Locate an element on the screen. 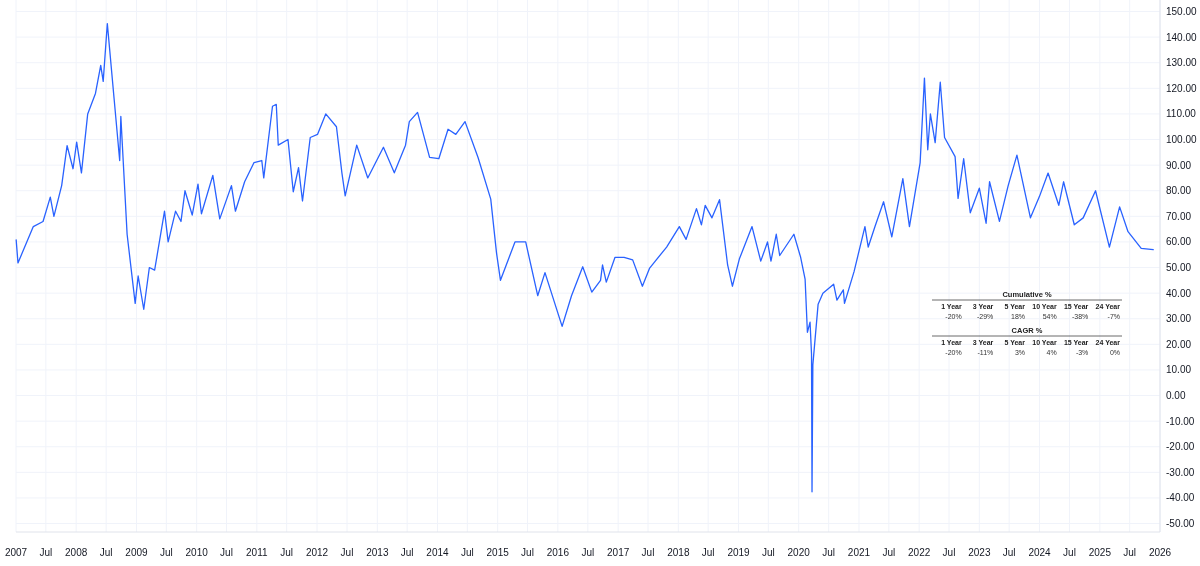 The width and height of the screenshot is (1200, 566). x-tick-label: 2014 is located at coordinates (438, 552).